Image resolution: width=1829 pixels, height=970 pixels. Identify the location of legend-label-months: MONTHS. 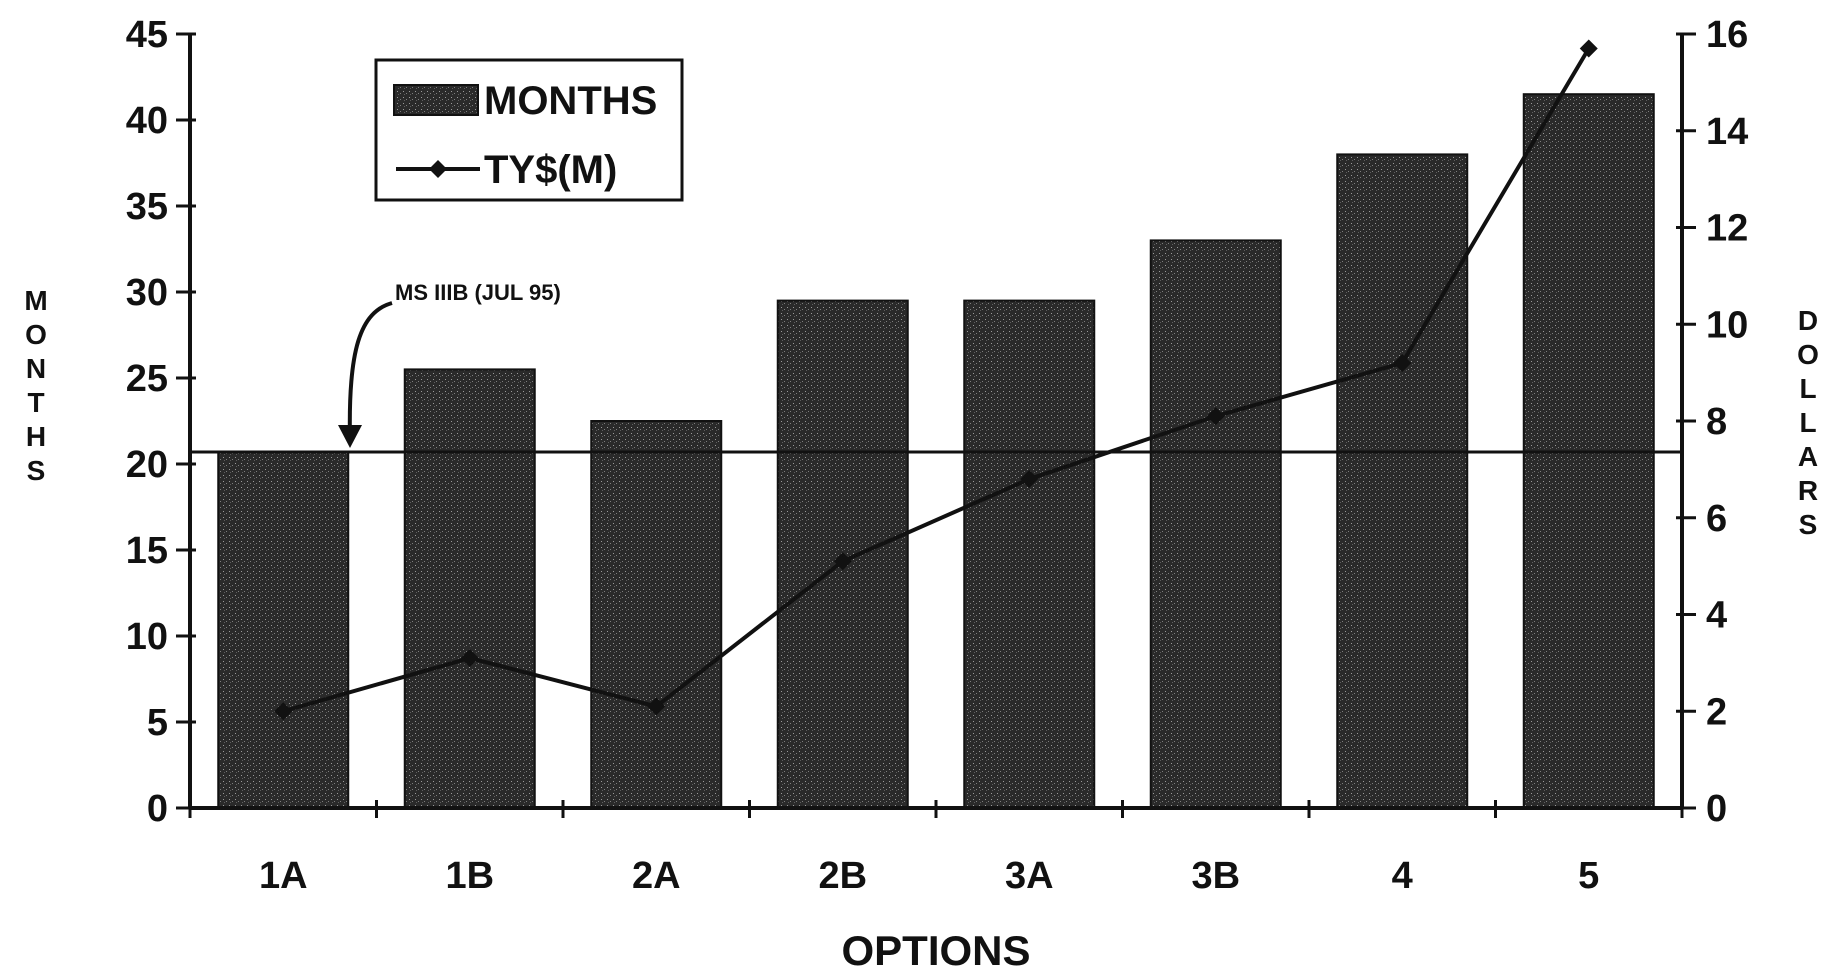
(570, 101).